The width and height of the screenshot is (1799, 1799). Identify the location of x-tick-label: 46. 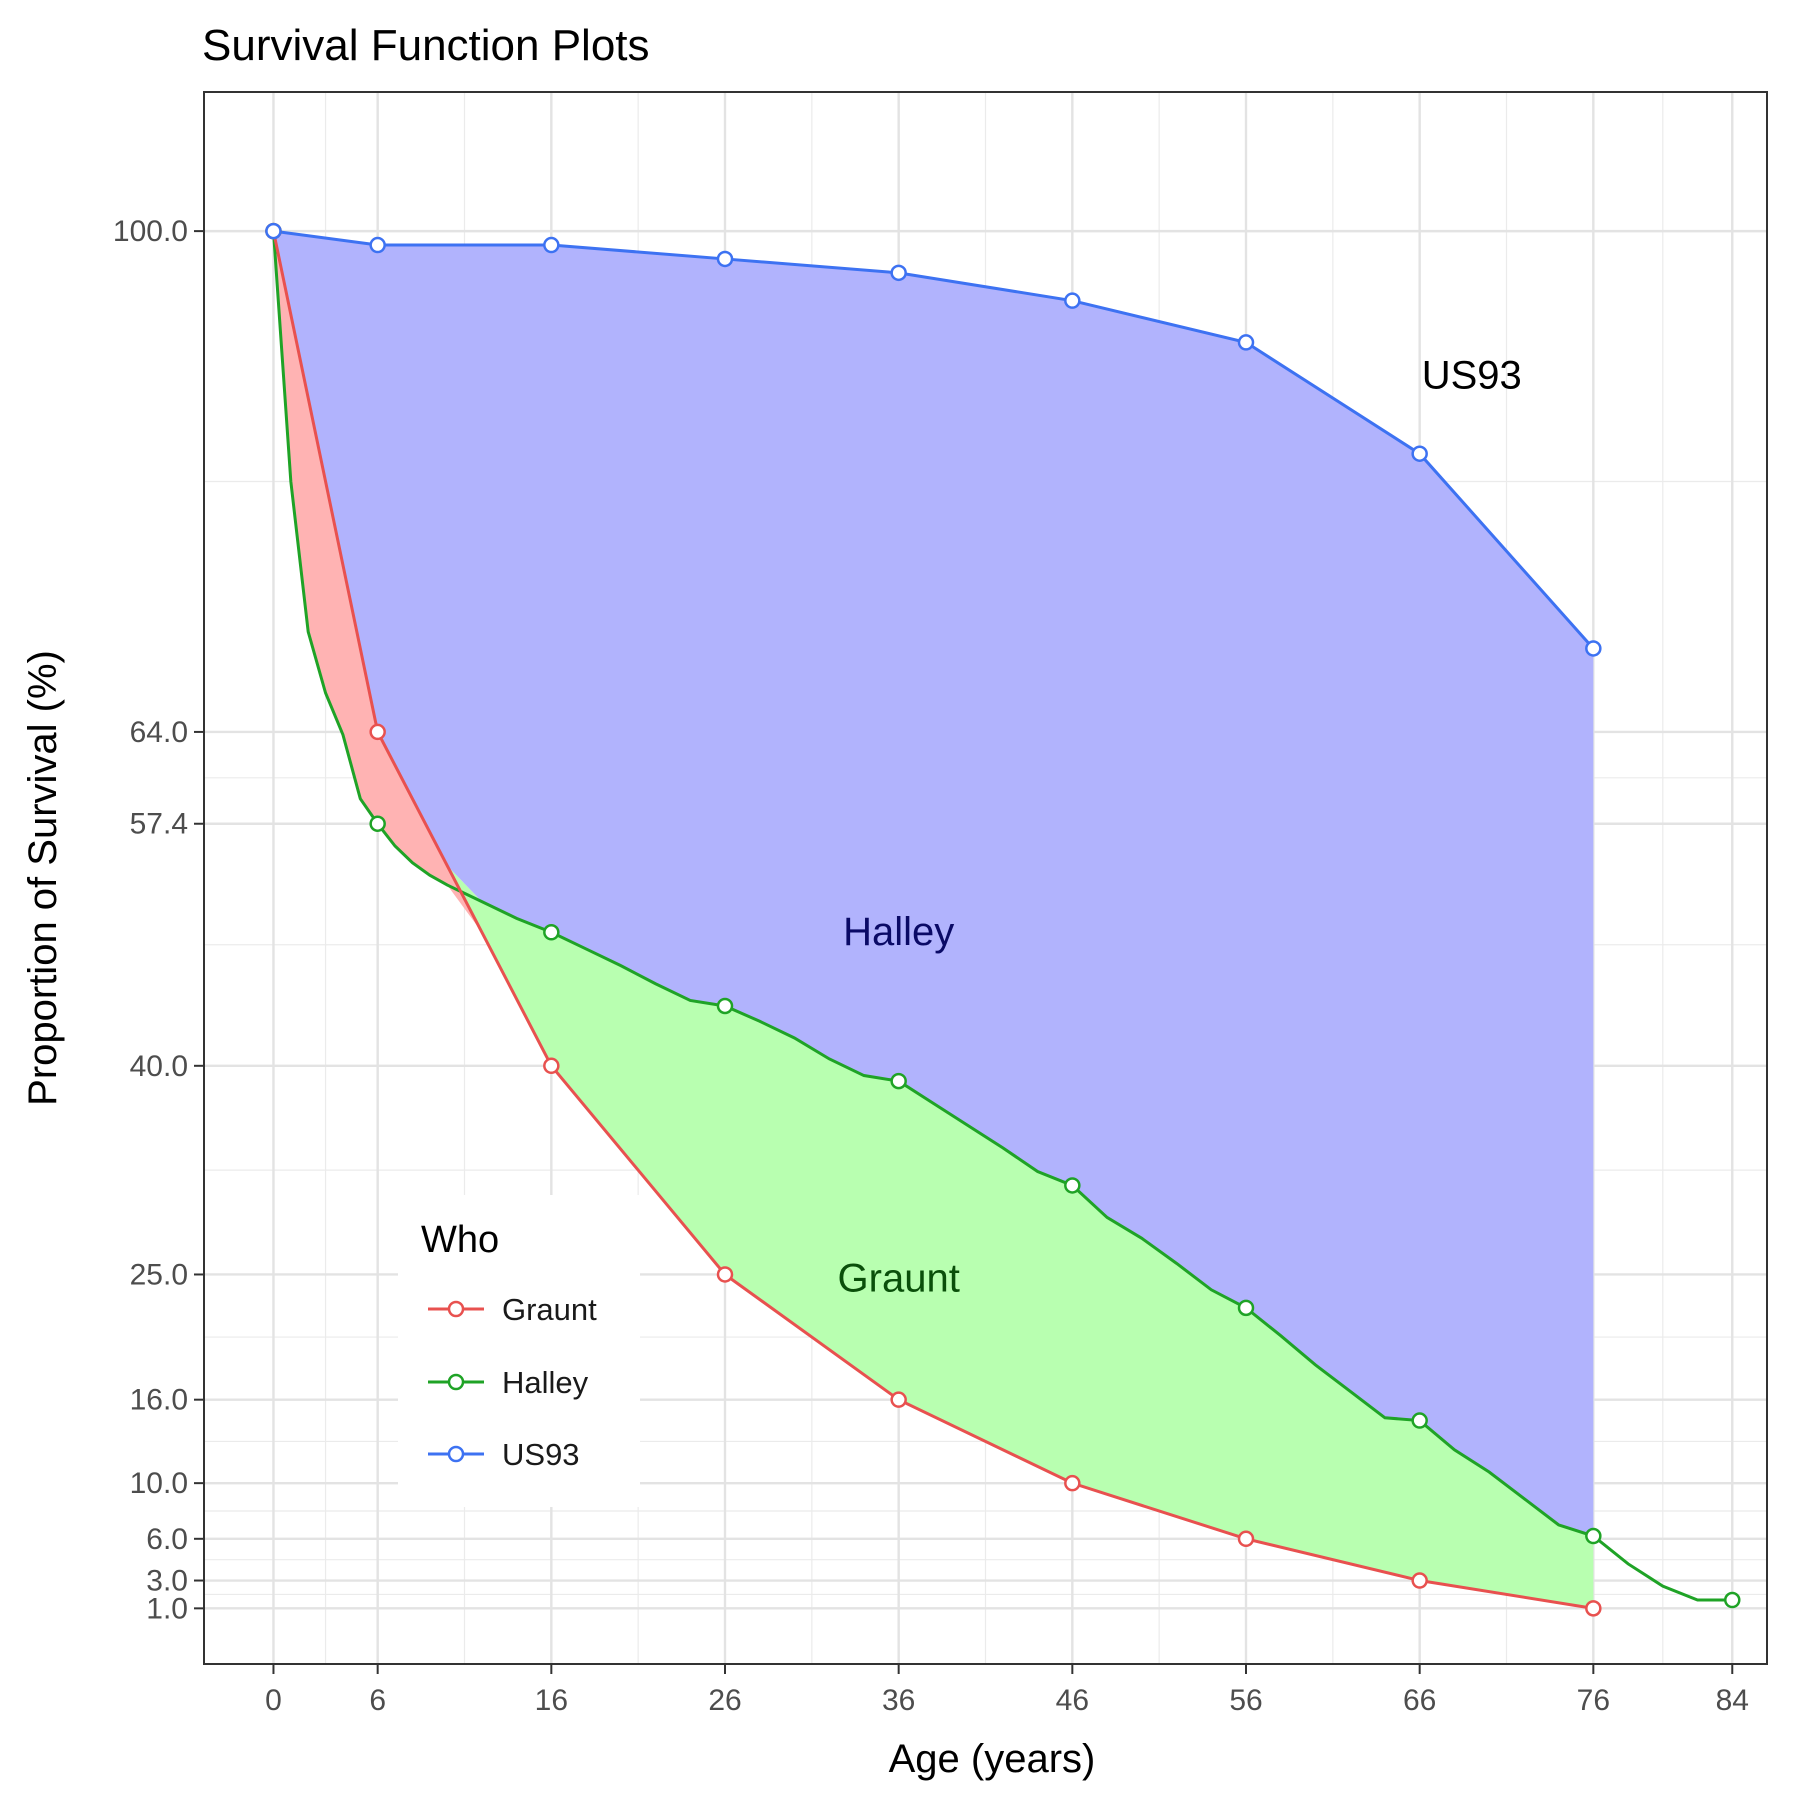
(1072, 1700).